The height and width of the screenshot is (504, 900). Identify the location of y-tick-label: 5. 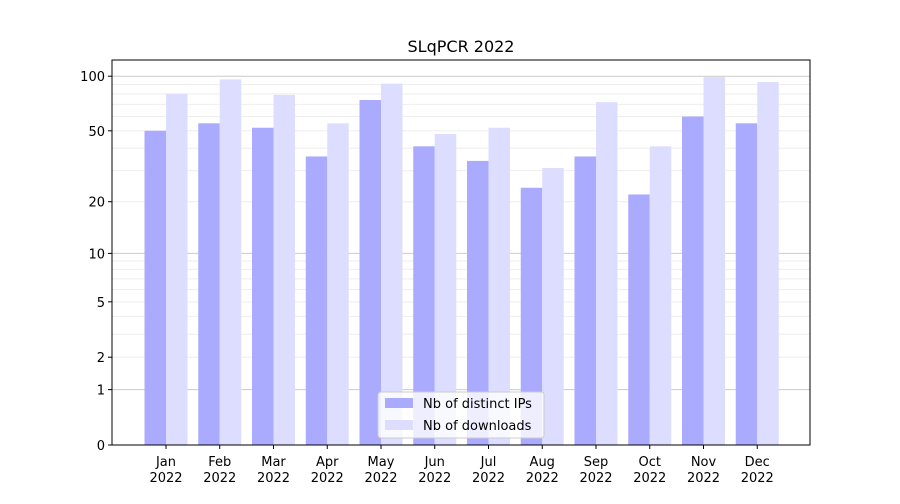
(101, 303).